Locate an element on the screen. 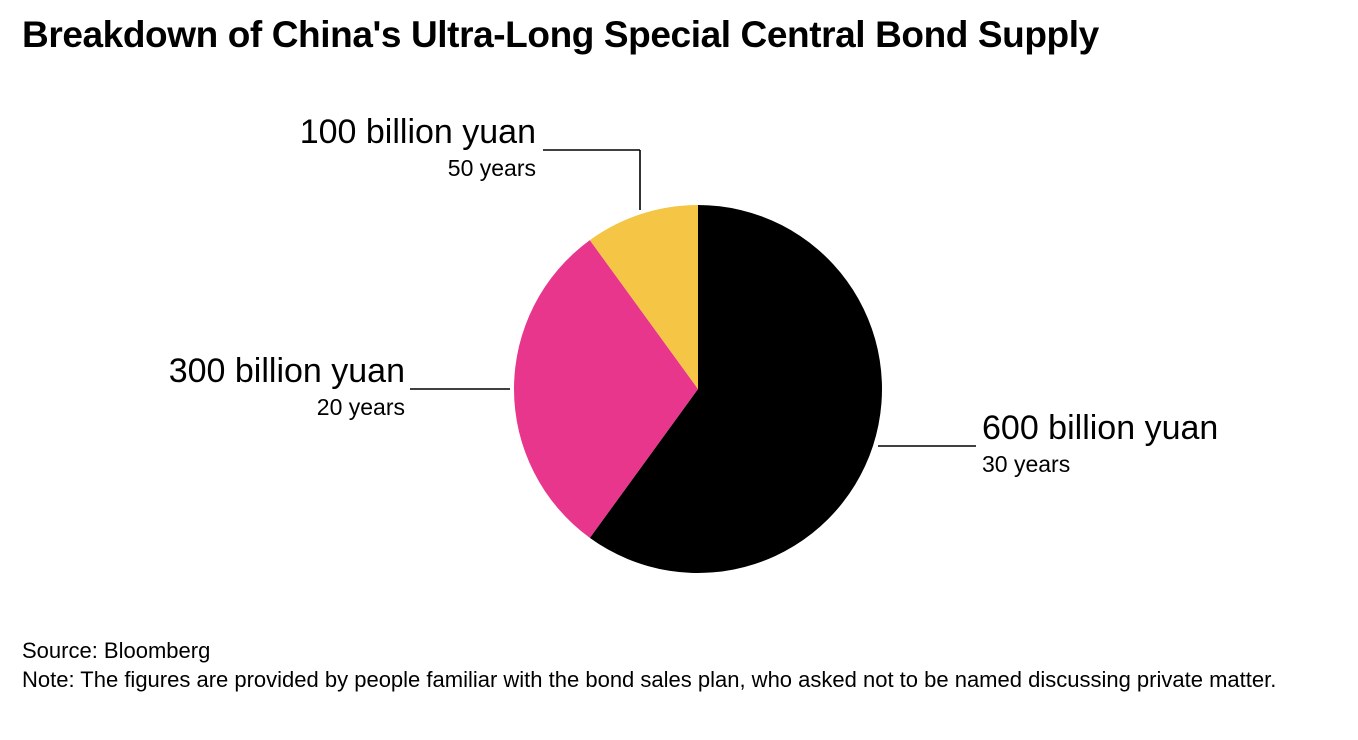 This screenshot has width=1358, height=740. source-note: Source: Bloomberg is located at coordinates (116, 650).